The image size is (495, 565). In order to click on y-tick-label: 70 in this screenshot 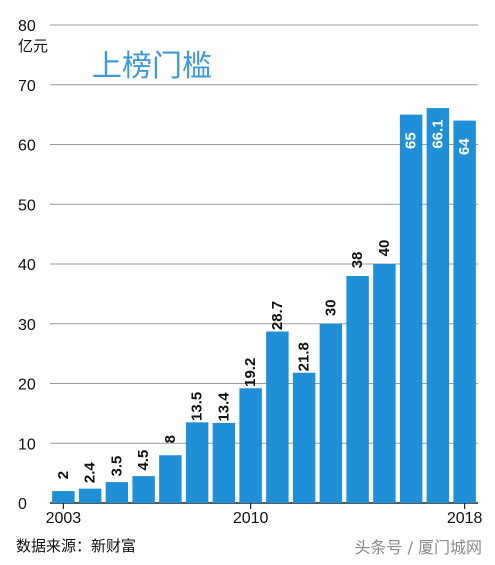, I will do `click(27, 86)`.